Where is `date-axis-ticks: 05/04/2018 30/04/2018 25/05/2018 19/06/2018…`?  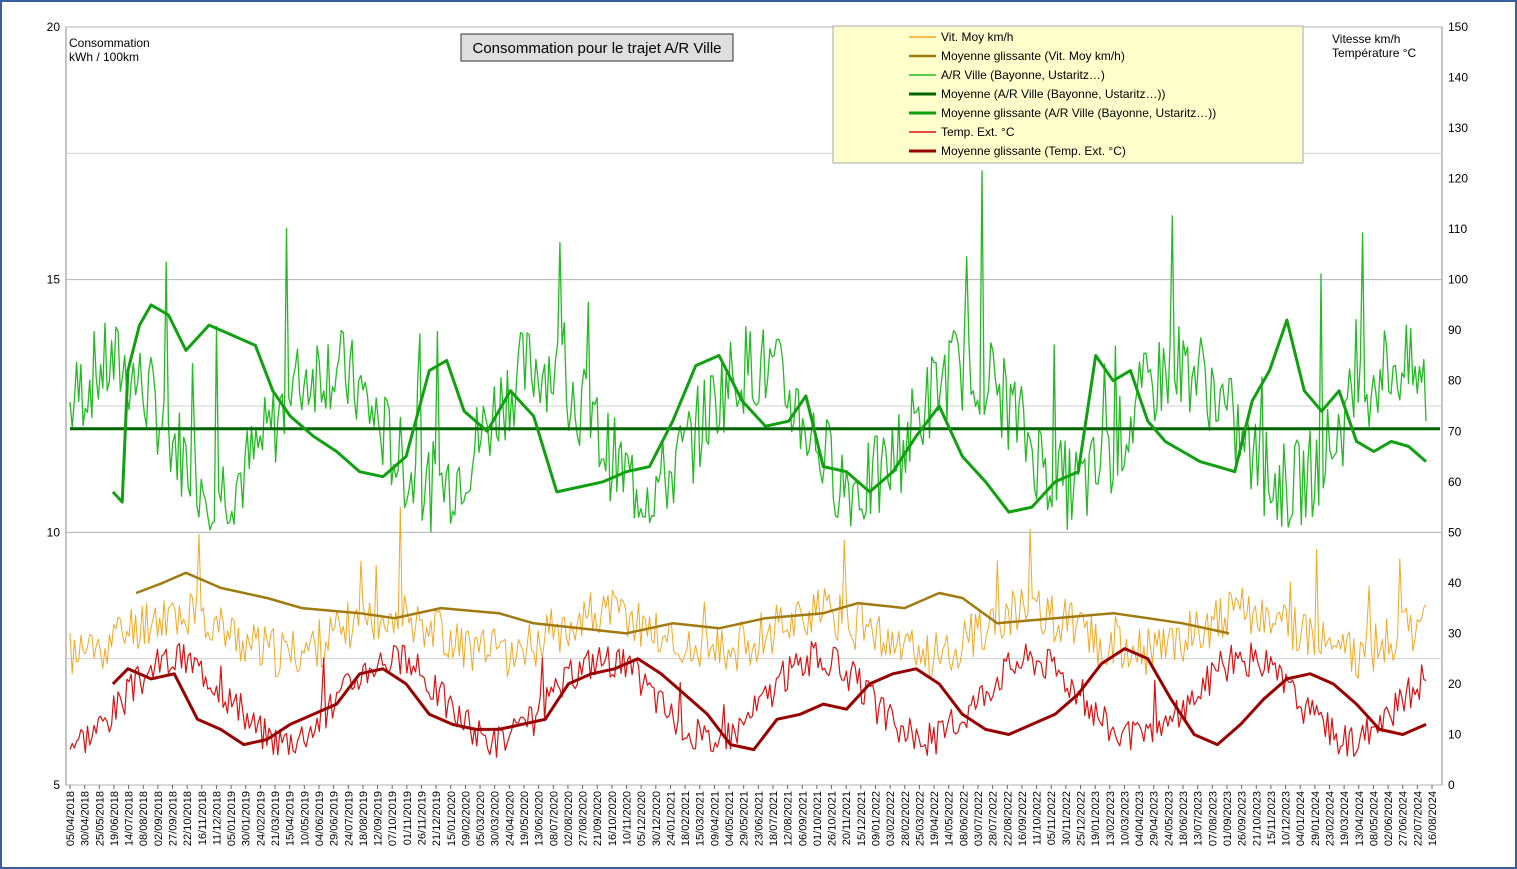 date-axis-ticks: 05/04/2018 30/04/2018 25/05/2018 19/06/2018… is located at coordinates (752, 815).